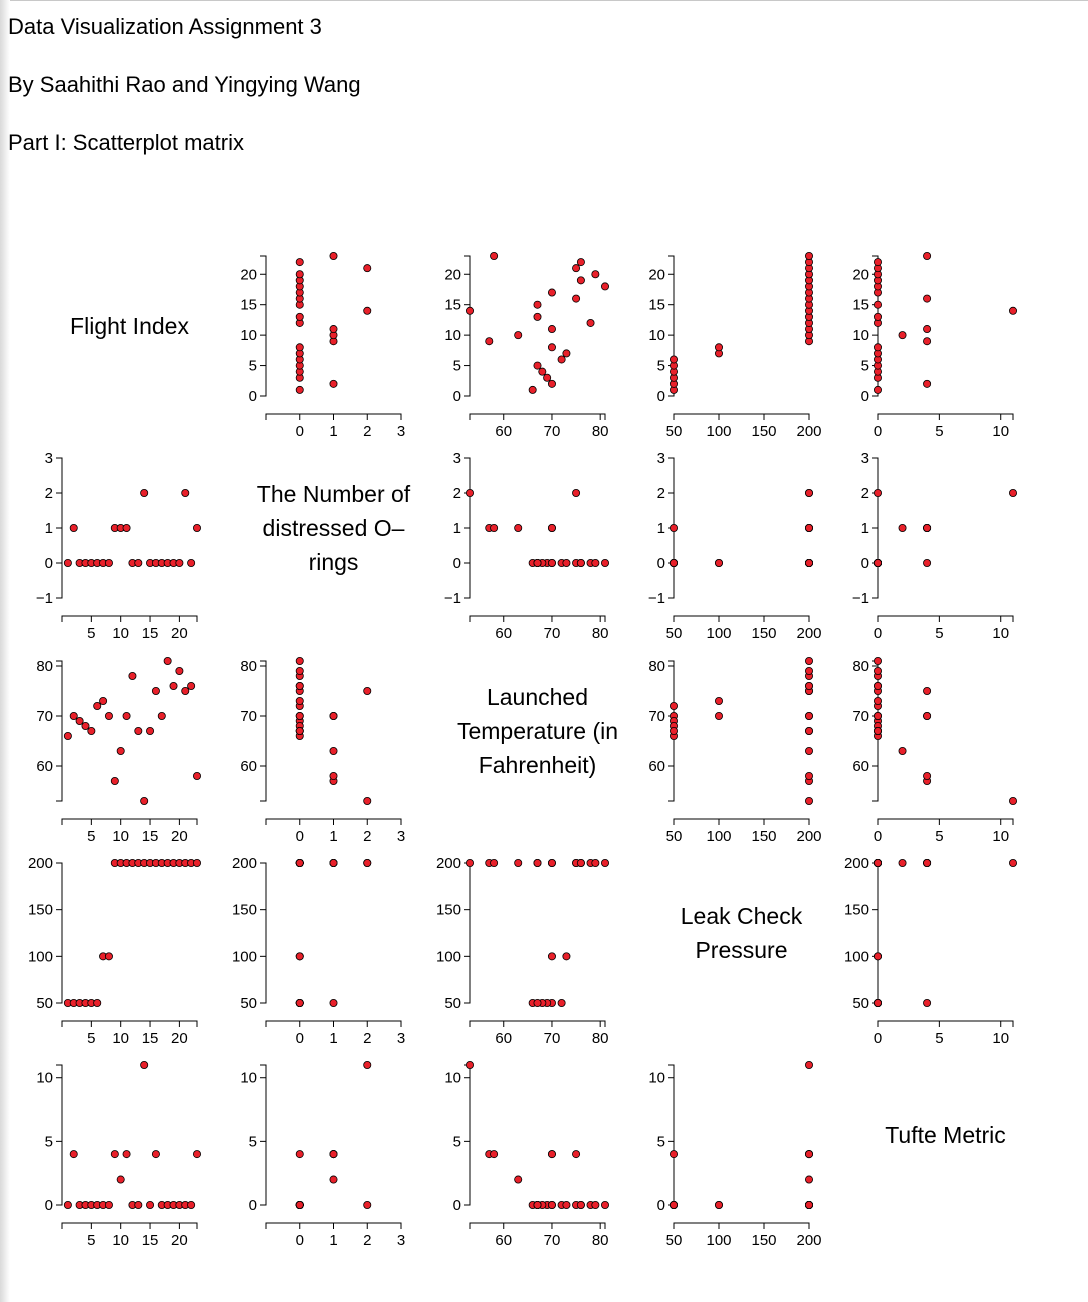  Describe the element at coordinates (537, 697) in the screenshot. I see `diagonal-label-temp: Launched` at that location.